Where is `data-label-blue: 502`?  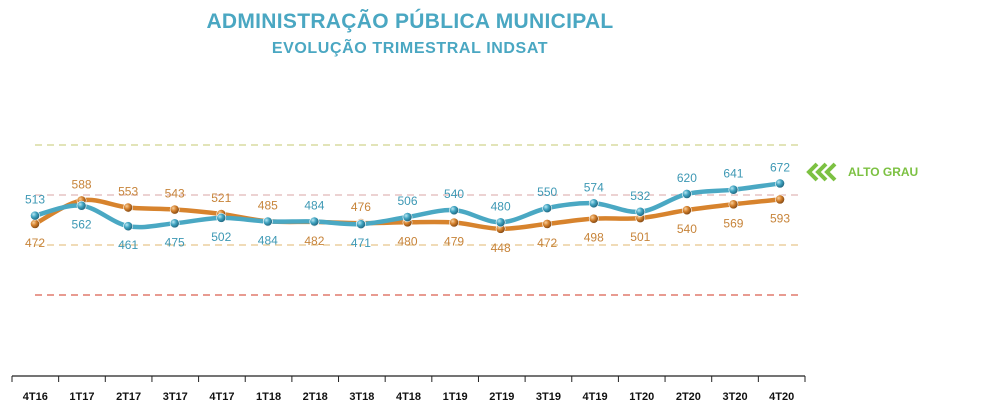 data-label-blue: 502 is located at coordinates (221, 237).